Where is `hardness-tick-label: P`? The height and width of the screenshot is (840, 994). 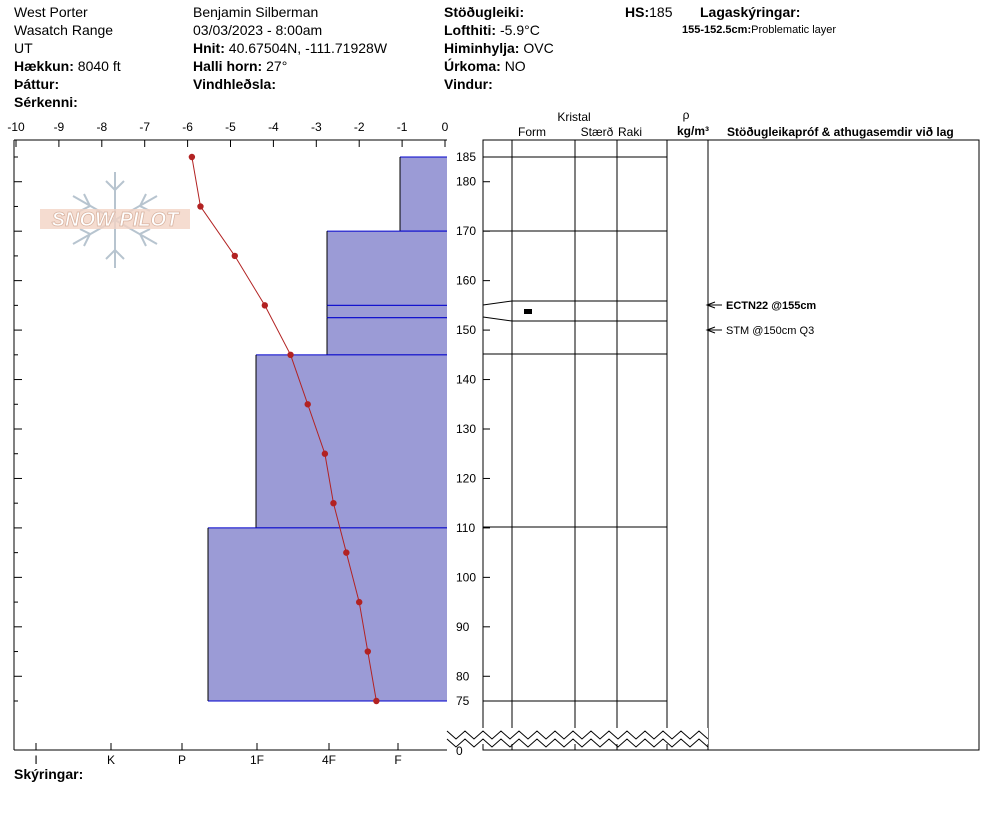
hardness-tick-label: P is located at coordinates (182, 760).